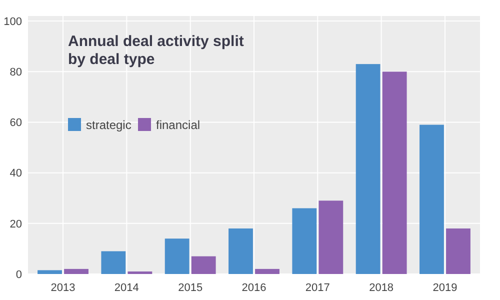 Image resolution: width=500 pixels, height=300 pixels. Describe the element at coordinates (16, 224) in the screenshot. I see `y-tick-label: 20` at that location.